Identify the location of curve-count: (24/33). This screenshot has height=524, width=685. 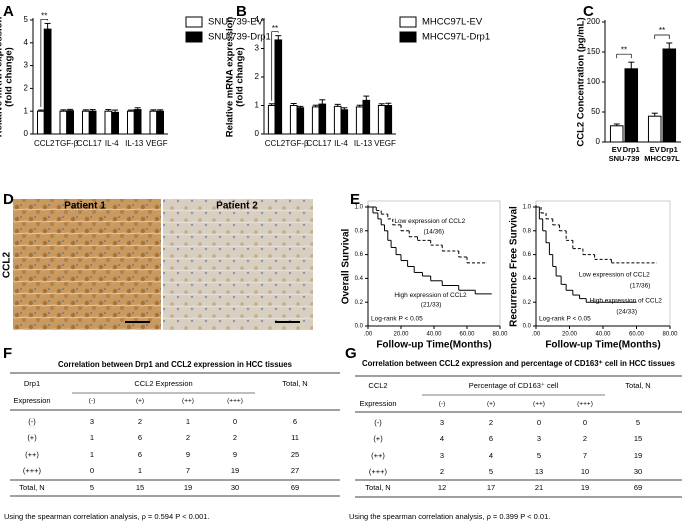
(626, 311).